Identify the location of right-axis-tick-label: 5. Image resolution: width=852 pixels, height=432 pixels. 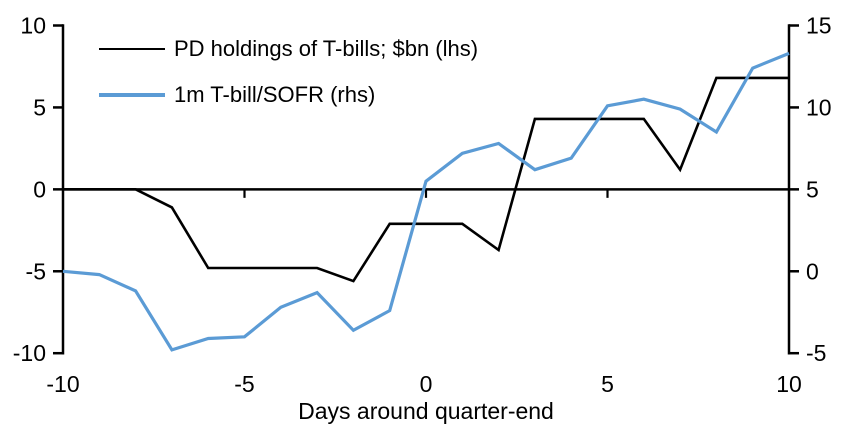
(812, 189).